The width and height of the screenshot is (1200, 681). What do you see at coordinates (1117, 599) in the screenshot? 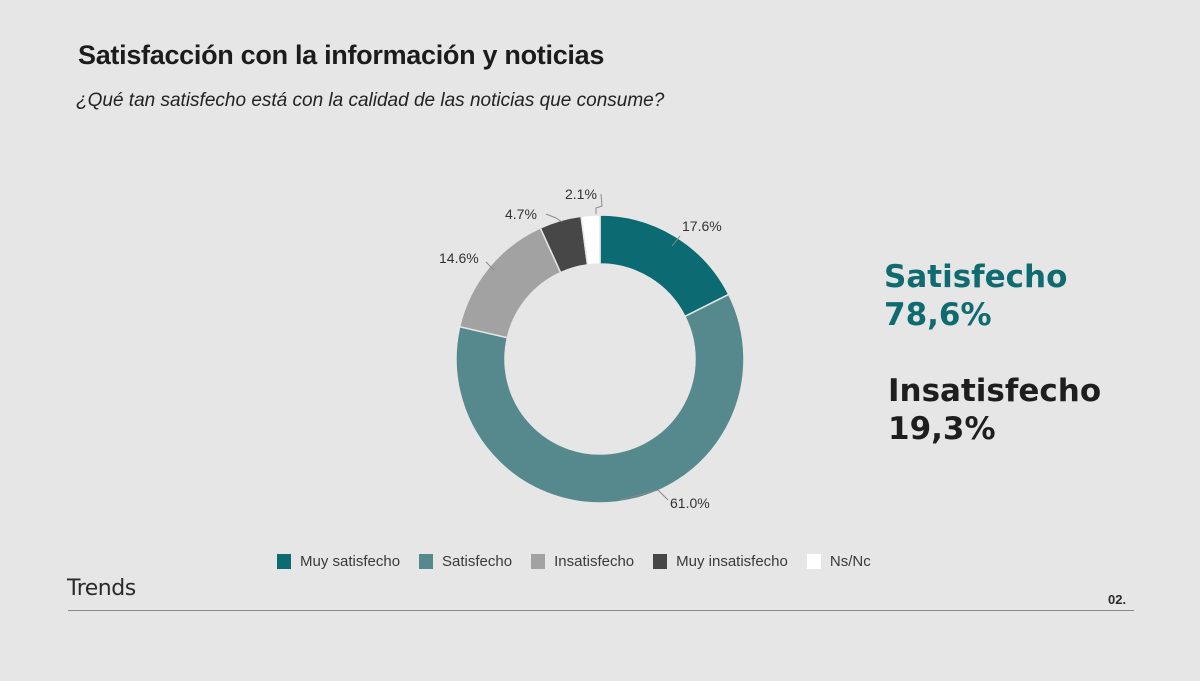
I see `page-number: 02.` at bounding box center [1117, 599].